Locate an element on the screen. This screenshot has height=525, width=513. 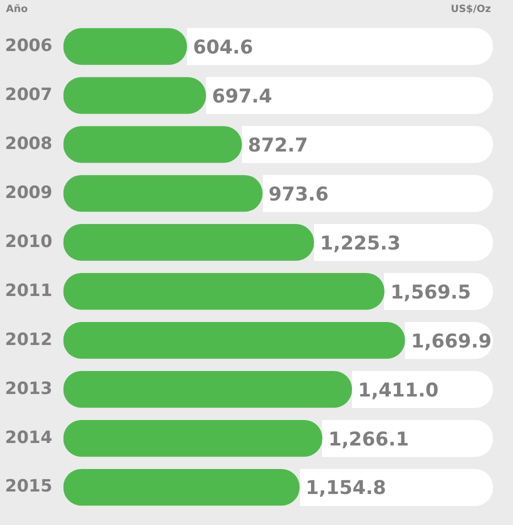
y-tick-label: 2013 is located at coordinates (28, 388).